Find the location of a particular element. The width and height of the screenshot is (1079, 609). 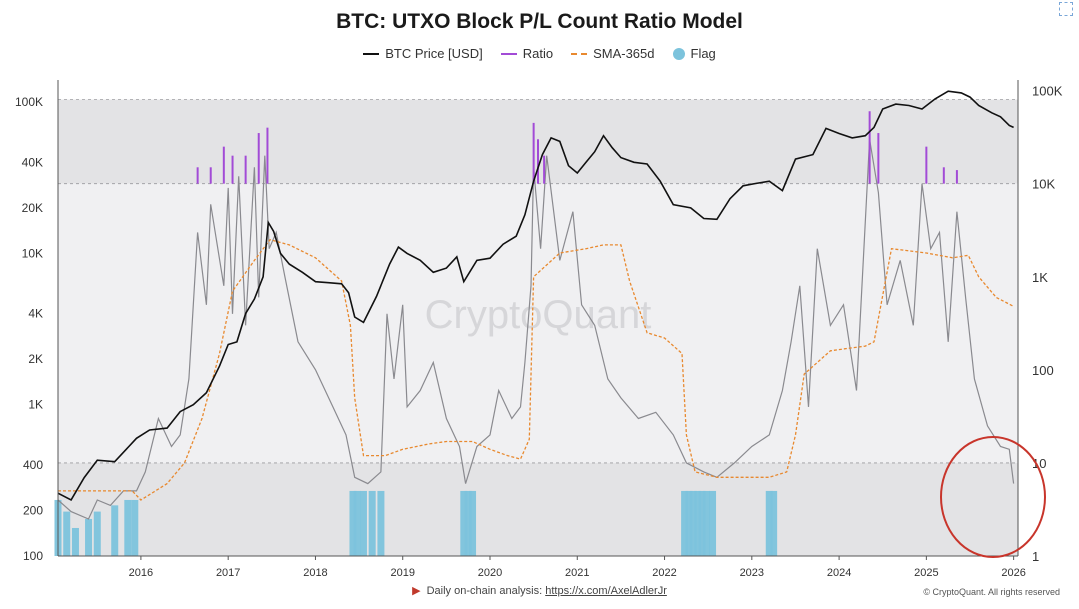

highlight-circle is located at coordinates (993, 497).